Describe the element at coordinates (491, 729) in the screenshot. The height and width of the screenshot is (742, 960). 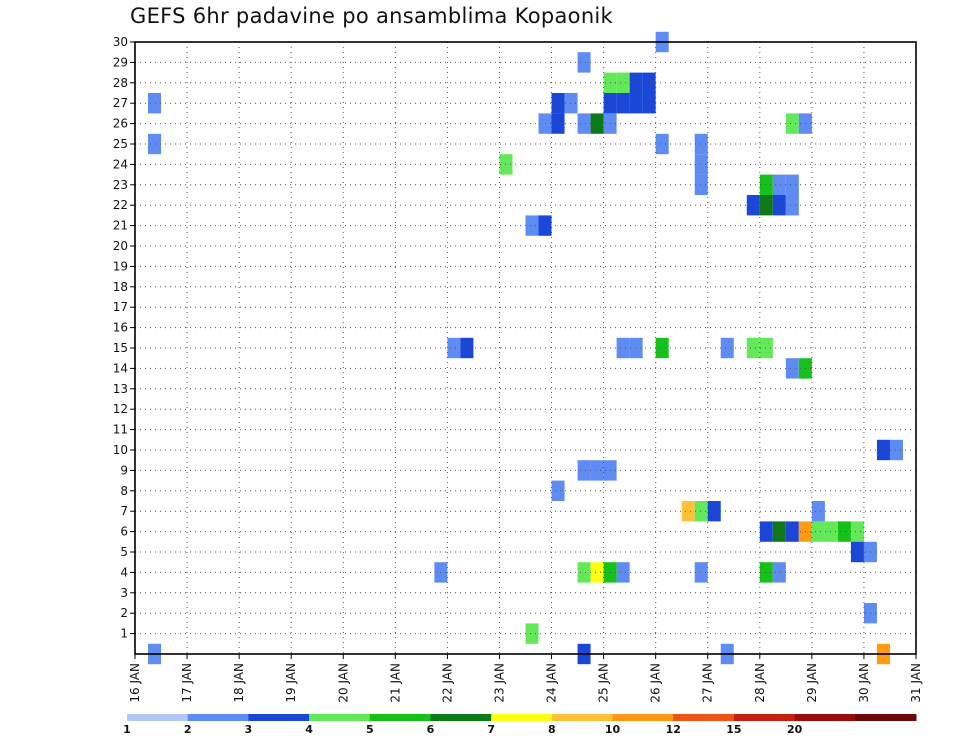
I see `legend-label-7: 7` at that location.